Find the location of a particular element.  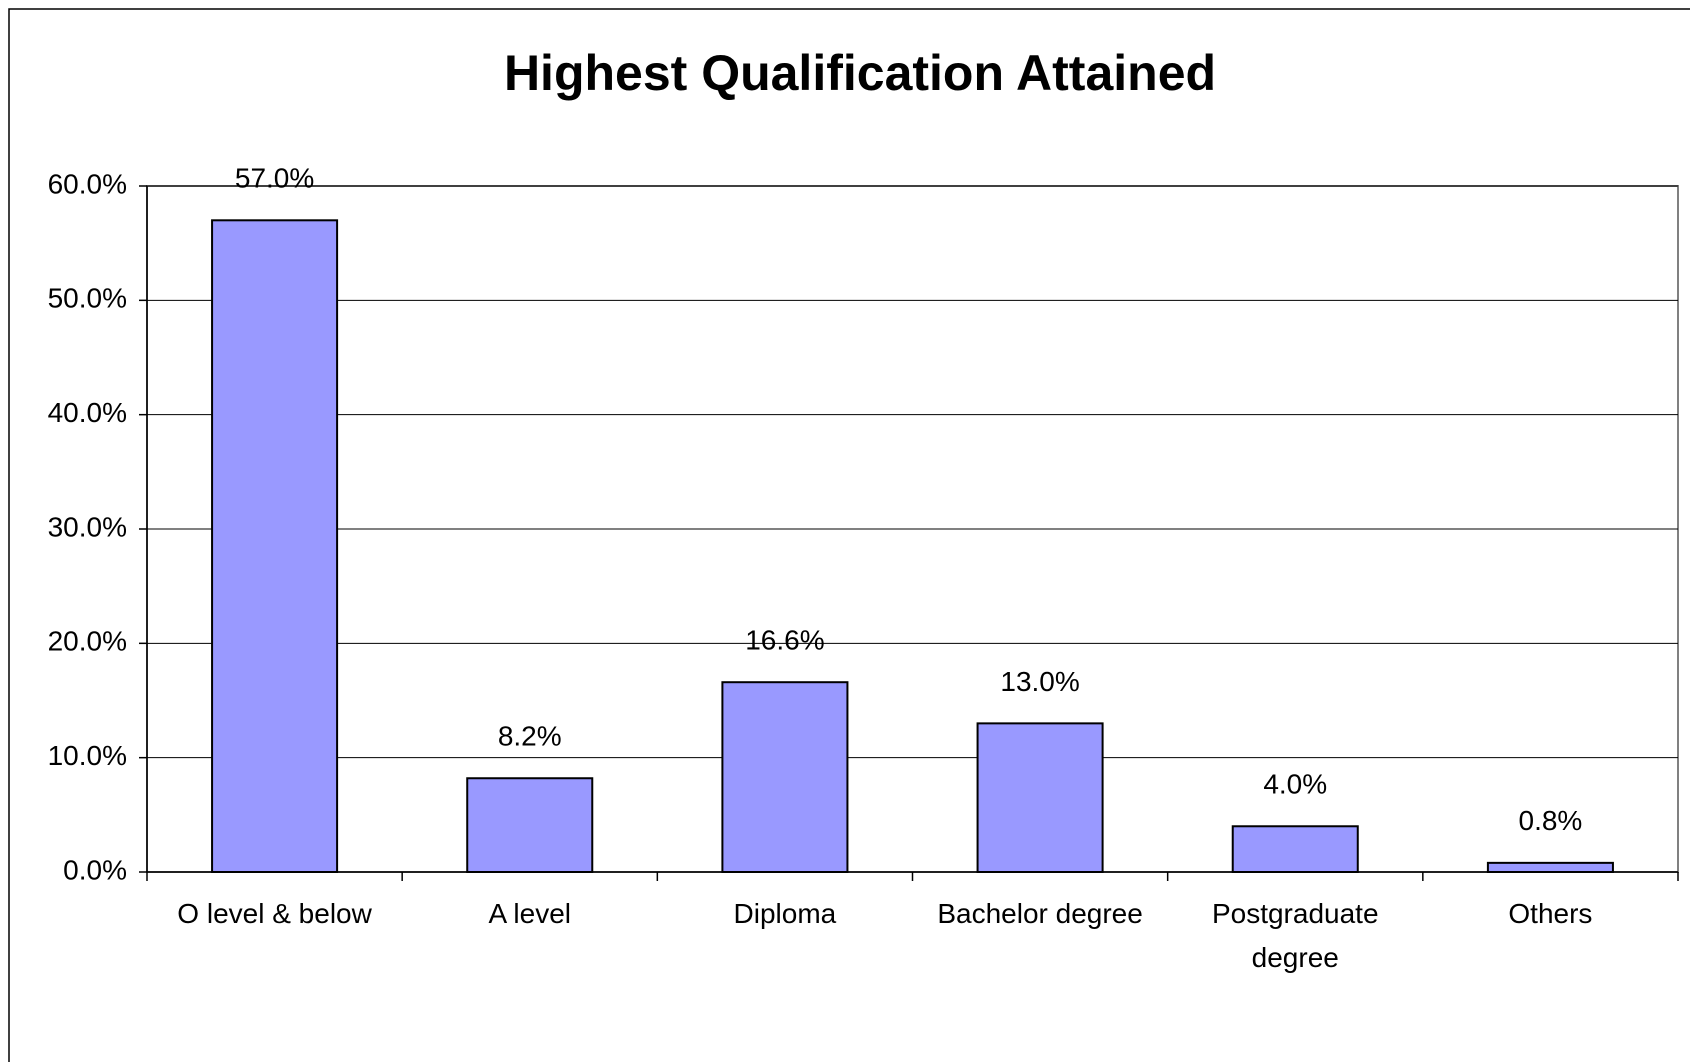

y-tick-label: 40.0% is located at coordinates (87, 412).